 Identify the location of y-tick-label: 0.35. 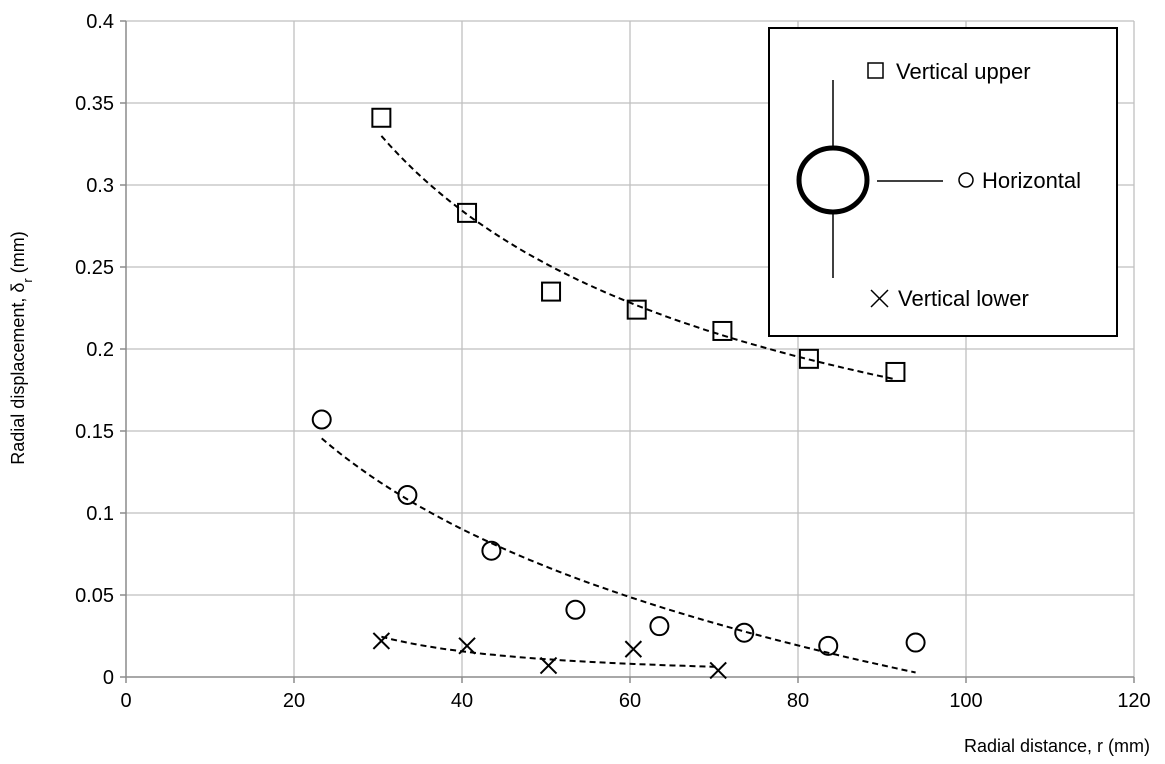
(94, 104).